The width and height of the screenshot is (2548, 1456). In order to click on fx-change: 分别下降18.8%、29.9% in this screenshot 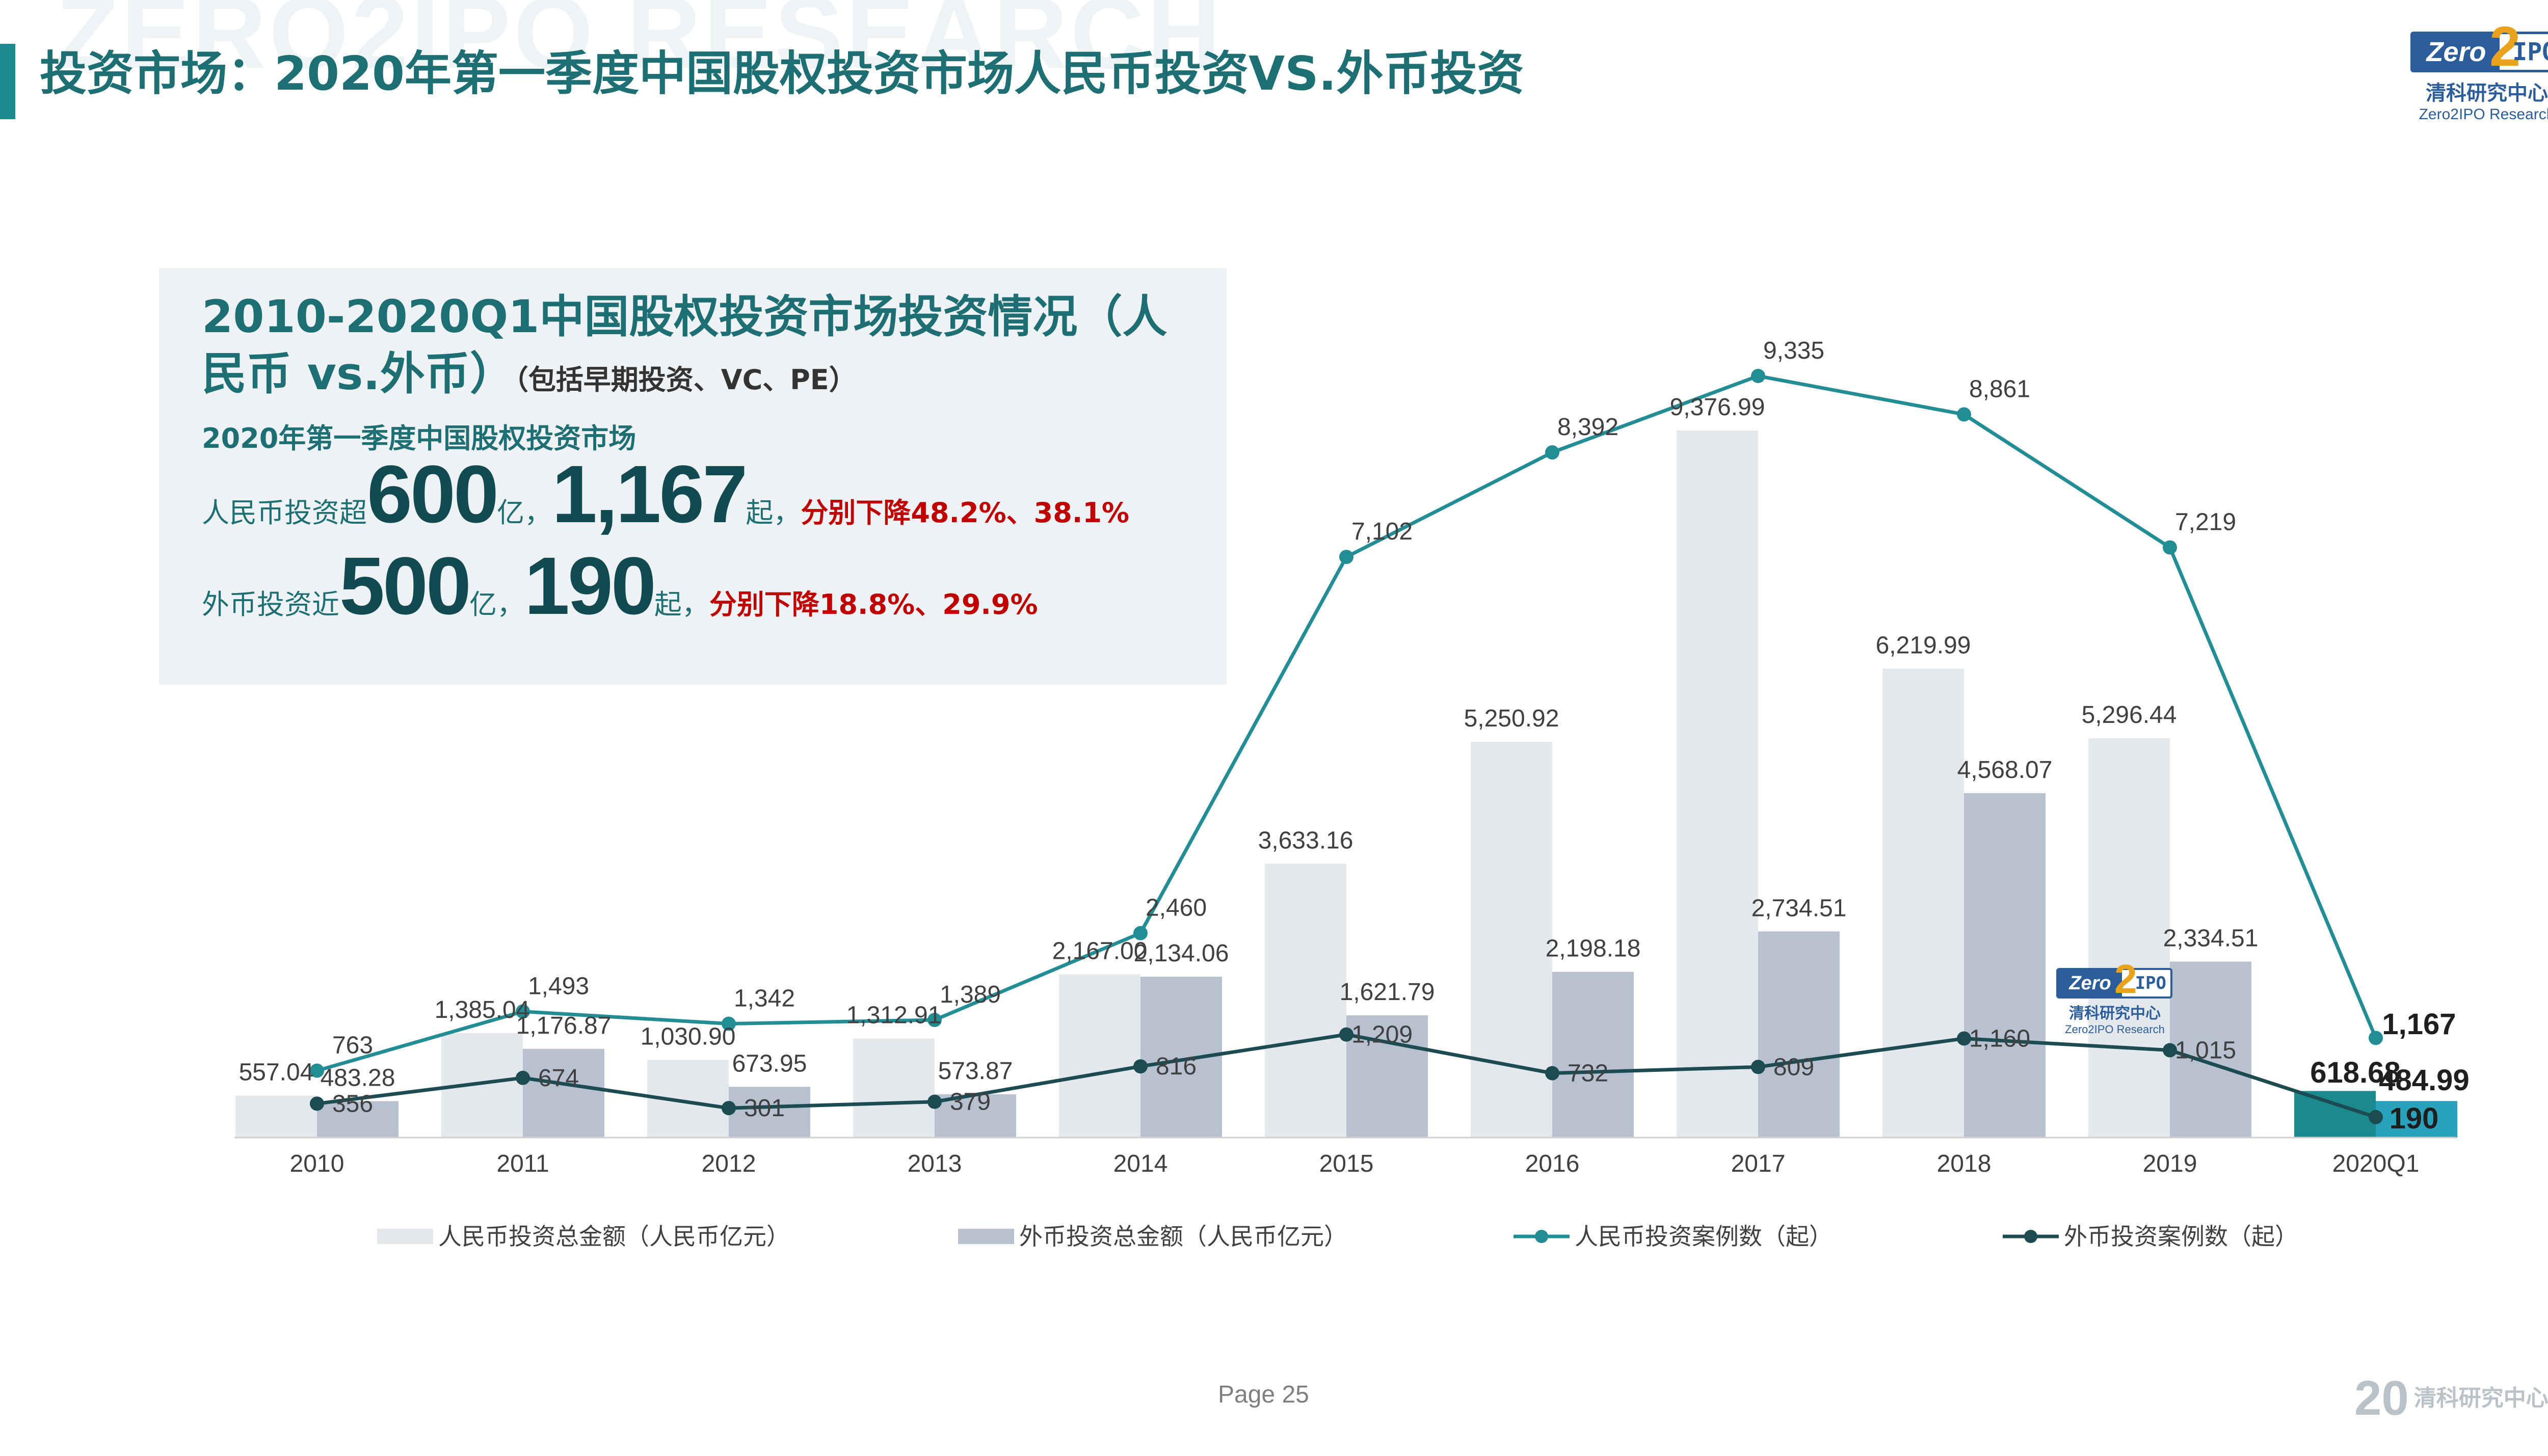, I will do `click(874, 604)`.